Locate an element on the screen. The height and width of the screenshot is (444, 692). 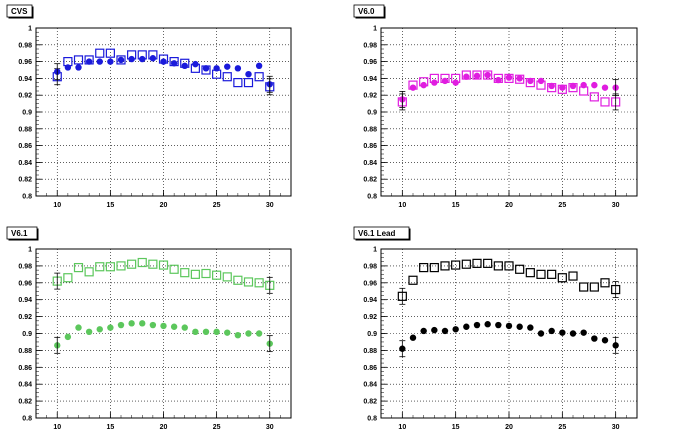
y-tick-label: 0.94 is located at coordinates (25, 300).